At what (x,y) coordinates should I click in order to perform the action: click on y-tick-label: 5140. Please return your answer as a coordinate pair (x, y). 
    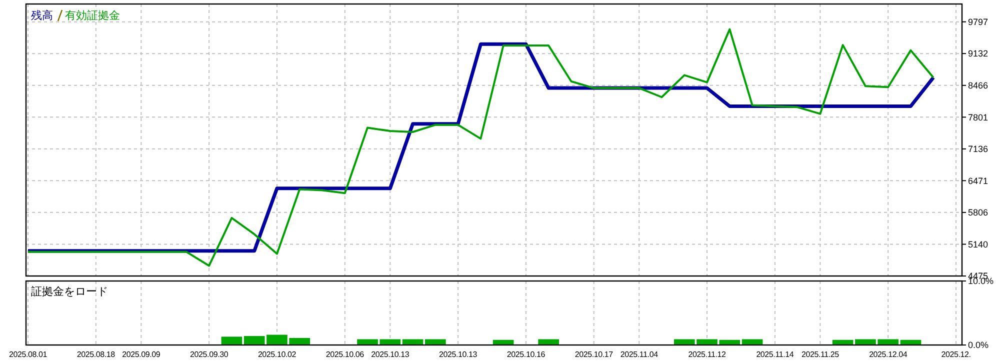
    Looking at the image, I should click on (978, 244).